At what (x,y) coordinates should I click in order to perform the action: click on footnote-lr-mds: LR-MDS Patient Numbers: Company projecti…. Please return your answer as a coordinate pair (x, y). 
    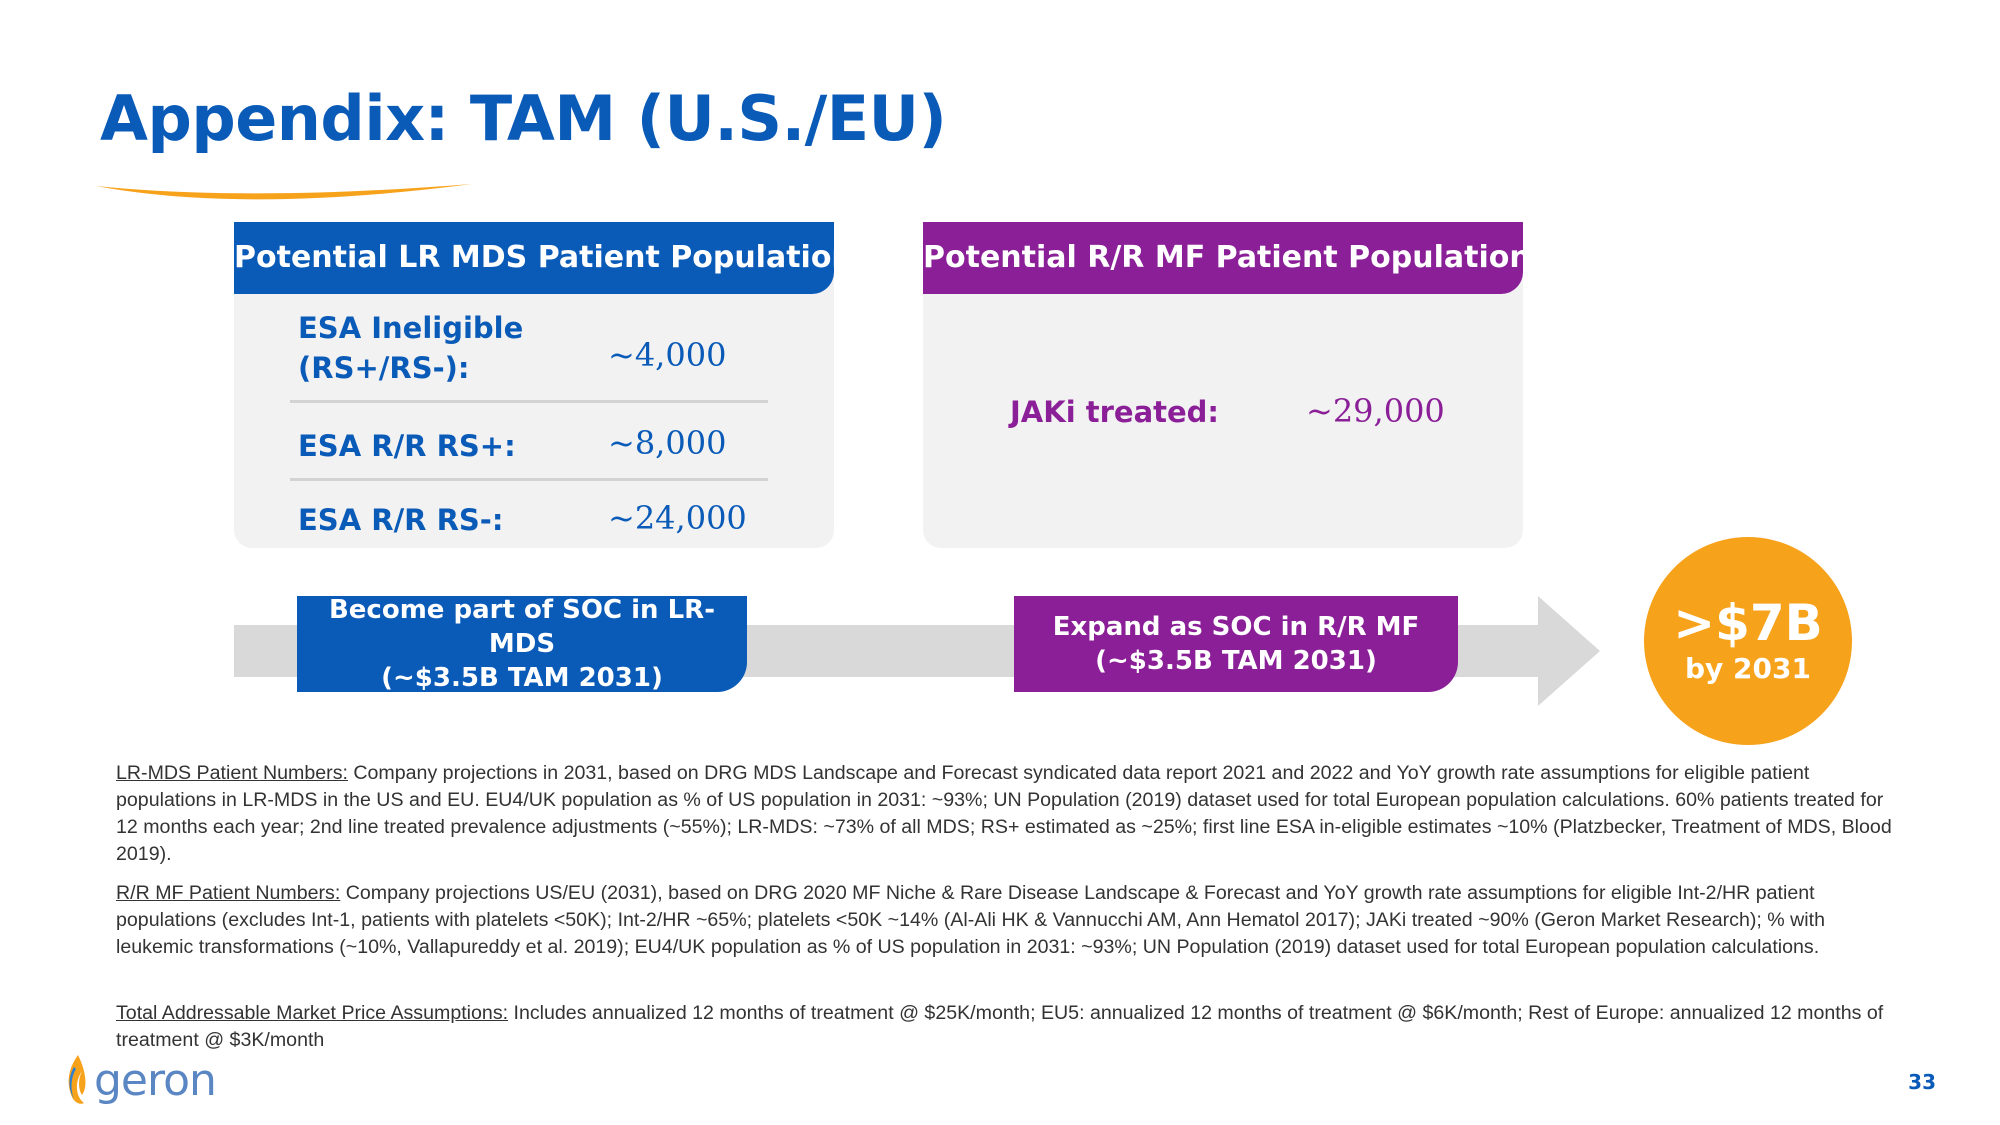
    Looking at the image, I should click on (1011, 814).